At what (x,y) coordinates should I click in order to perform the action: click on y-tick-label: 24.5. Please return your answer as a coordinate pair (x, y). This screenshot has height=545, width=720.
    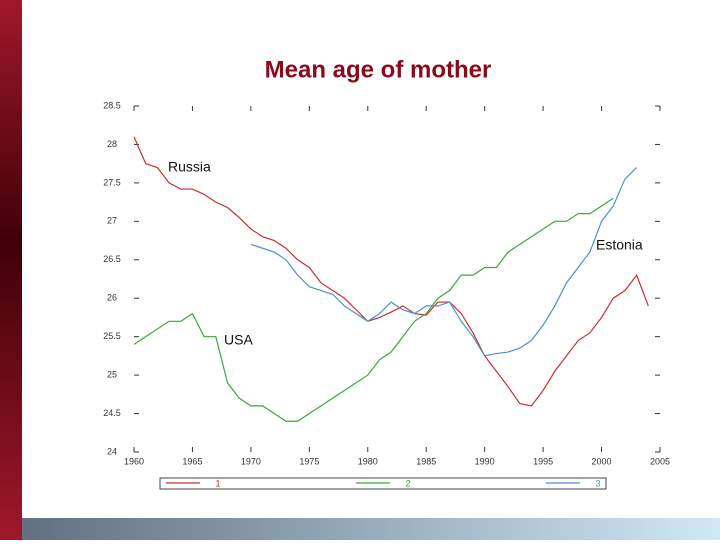
    Looking at the image, I should click on (112, 413).